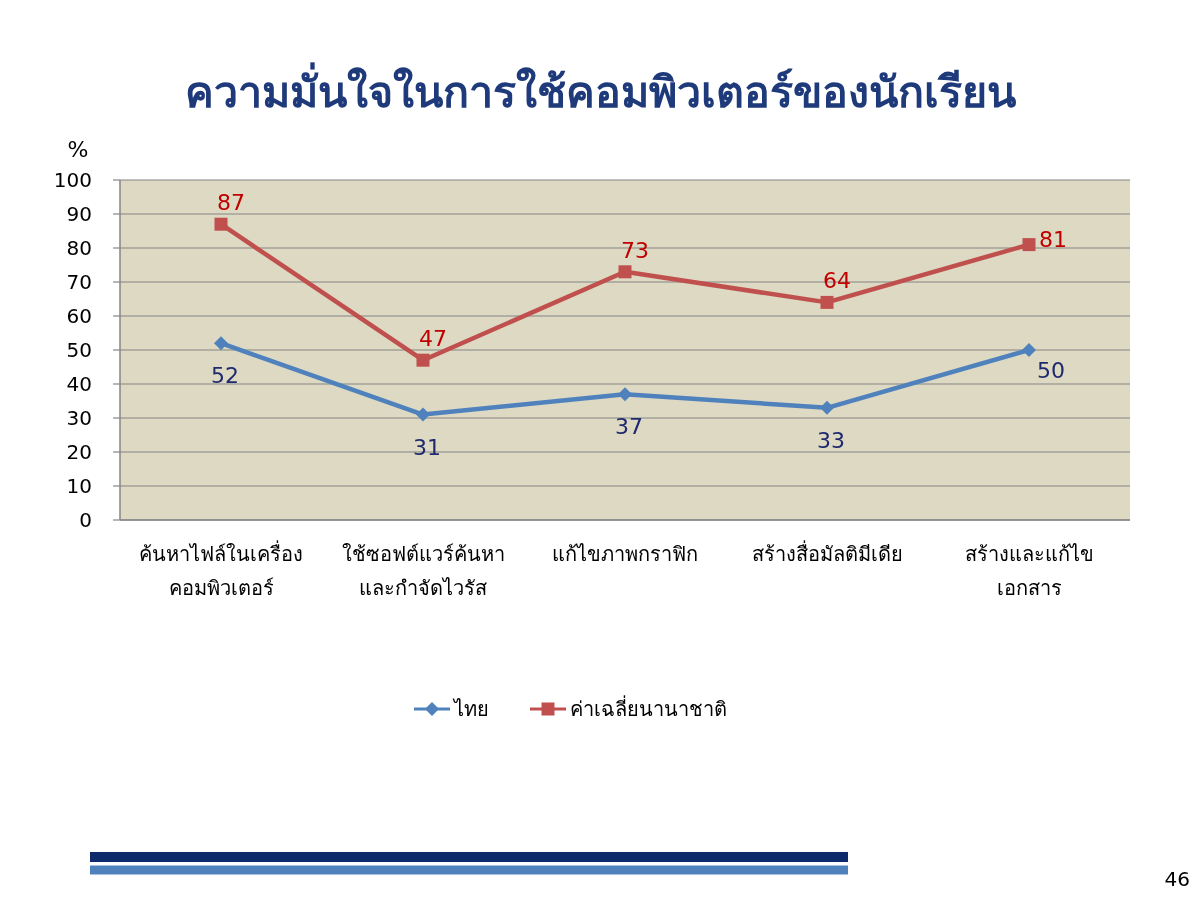  What do you see at coordinates (85, 520) in the screenshot?
I see `y-tick-label: 0` at bounding box center [85, 520].